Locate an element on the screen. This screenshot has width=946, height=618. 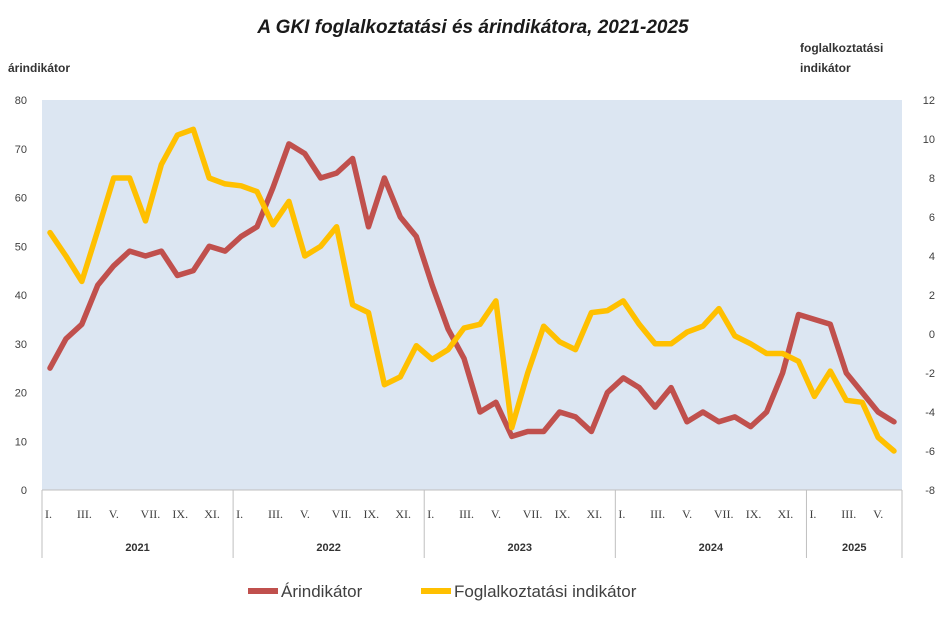
left-tick-label: 50 is located at coordinates (21, 247).